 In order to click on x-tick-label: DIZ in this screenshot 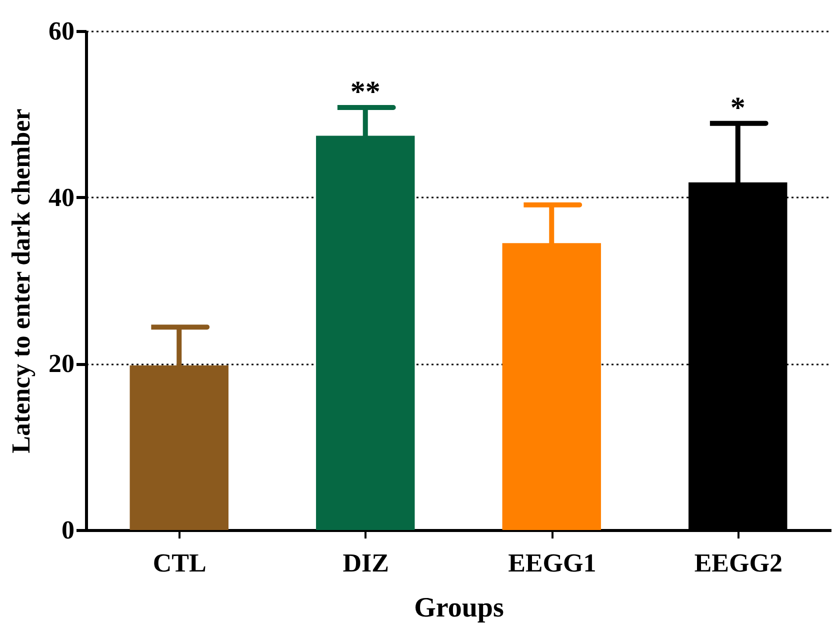, I will do `click(365, 563)`.